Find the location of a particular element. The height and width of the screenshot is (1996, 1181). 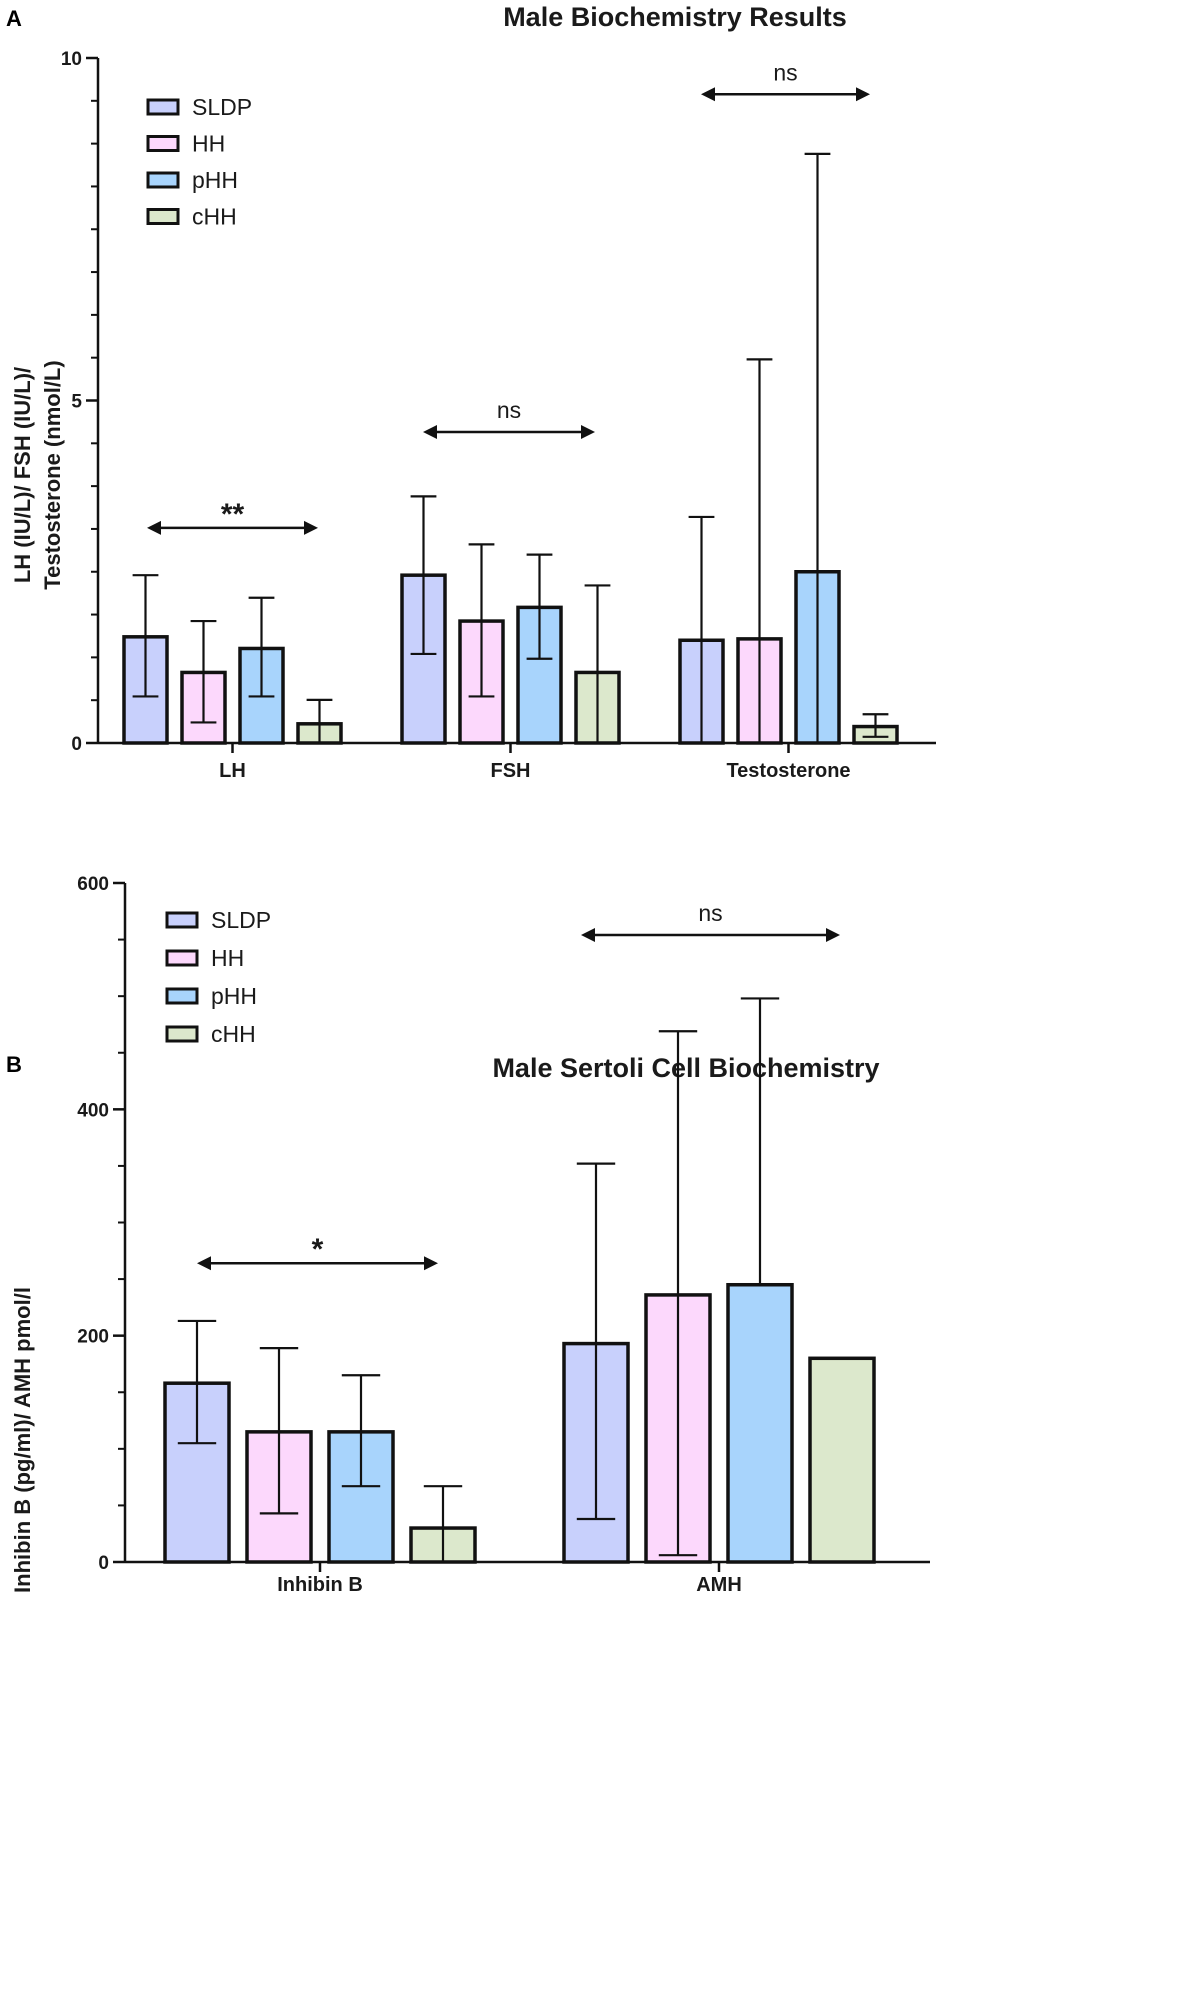

significance-arrow-left-amh is located at coordinates (588, 935).